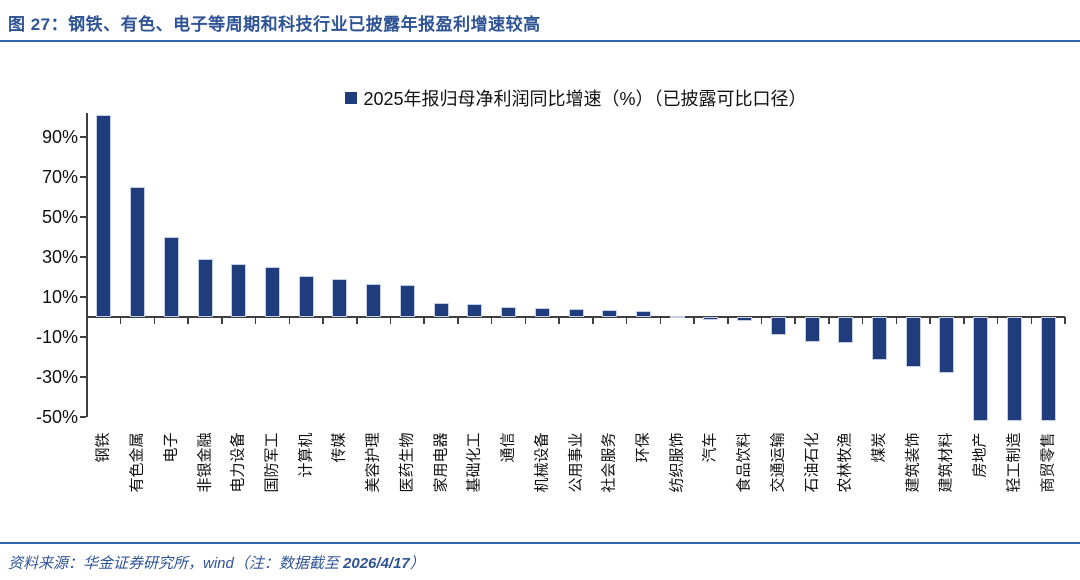  Describe the element at coordinates (812, 462) in the screenshot. I see `x-axis-label: 石油石化` at that location.